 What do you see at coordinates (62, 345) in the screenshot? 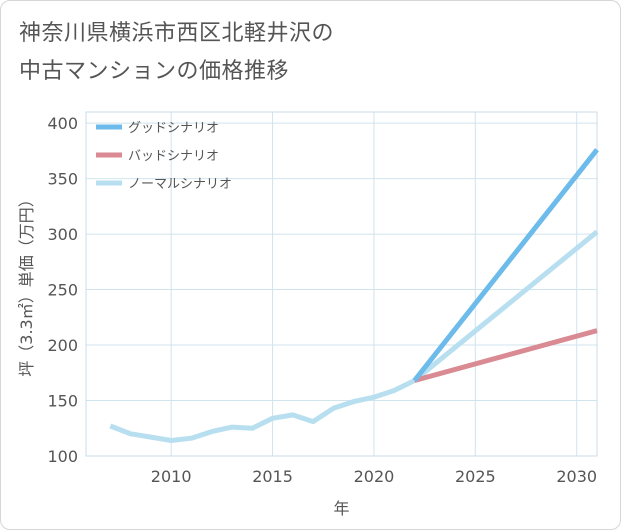
I see `y-tick-label: 200` at bounding box center [62, 345].